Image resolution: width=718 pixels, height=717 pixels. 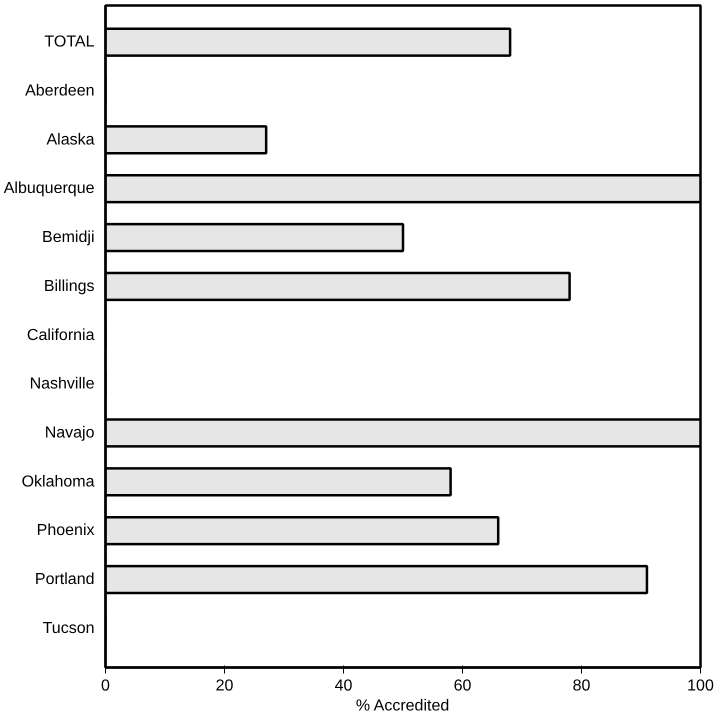 I want to click on y-tick-label: Billings, so click(x=69, y=286).